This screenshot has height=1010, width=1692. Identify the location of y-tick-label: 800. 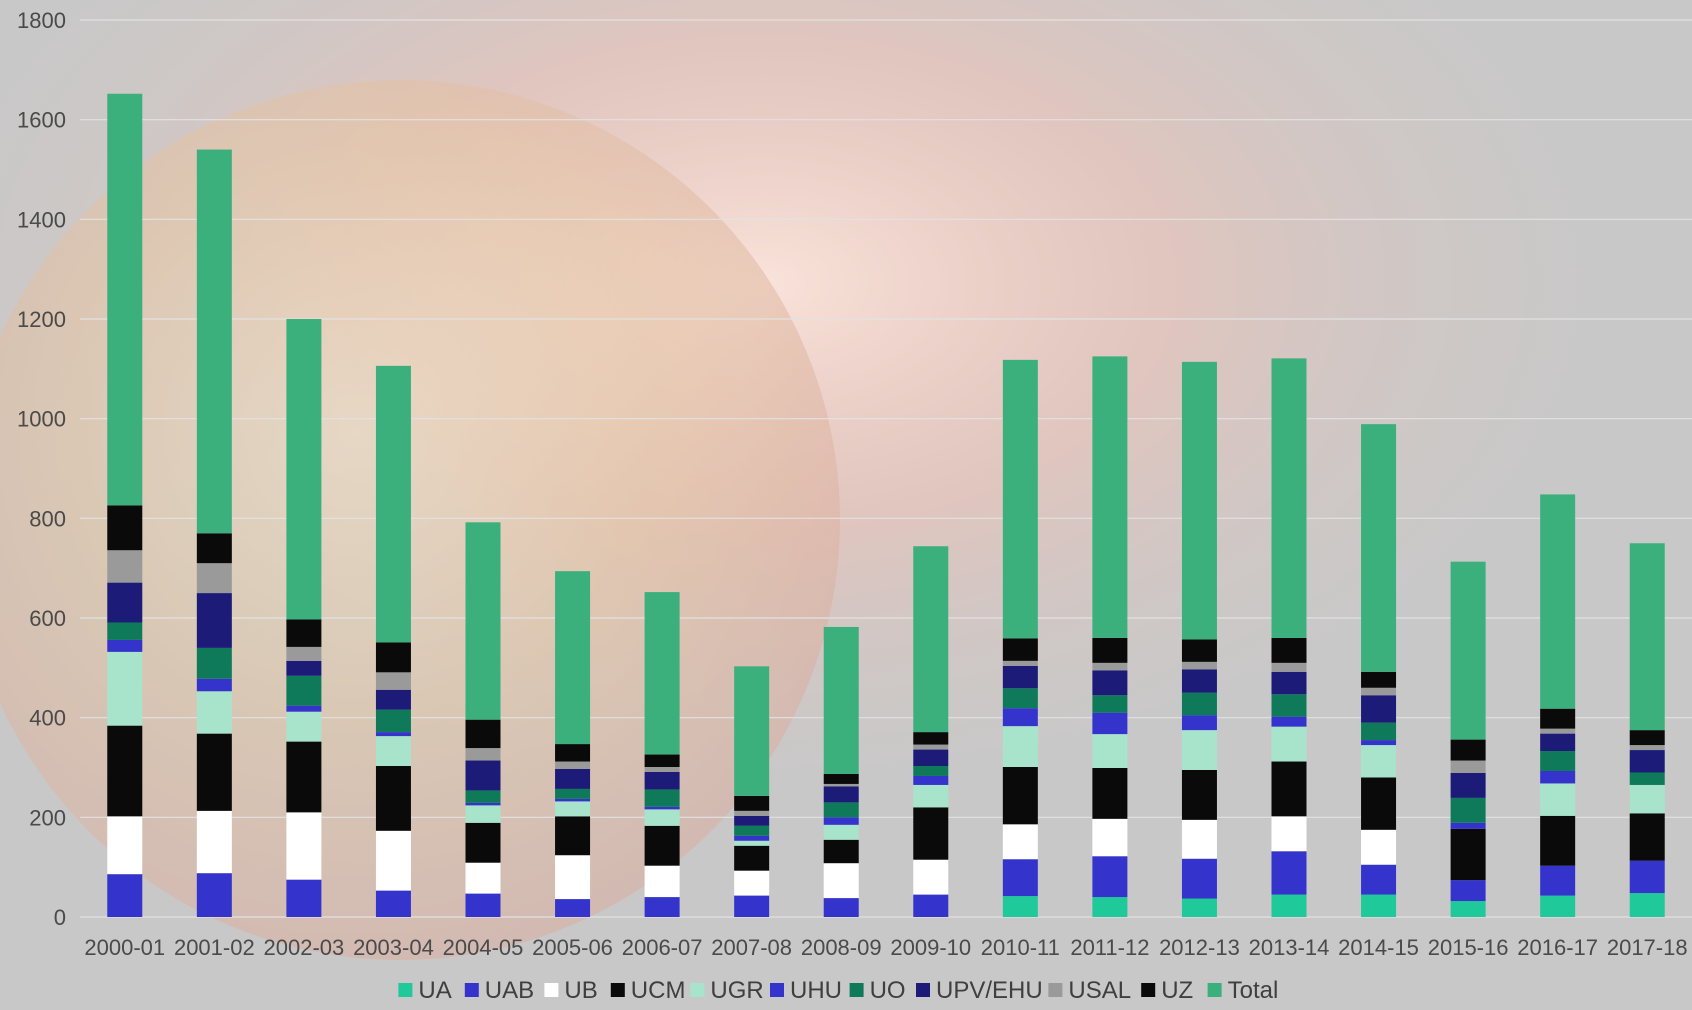
(47, 518).